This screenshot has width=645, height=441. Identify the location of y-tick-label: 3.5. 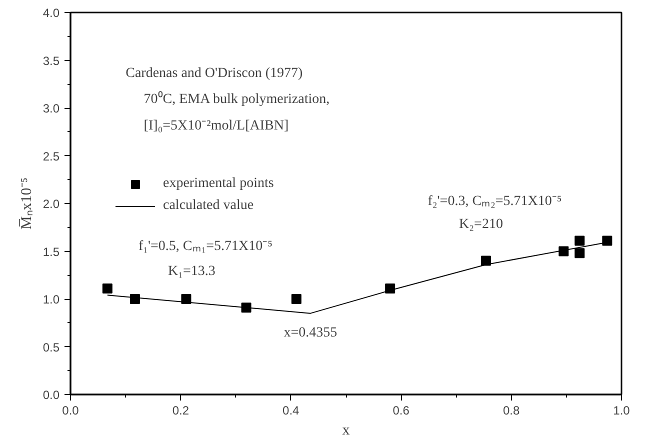
(51, 61).